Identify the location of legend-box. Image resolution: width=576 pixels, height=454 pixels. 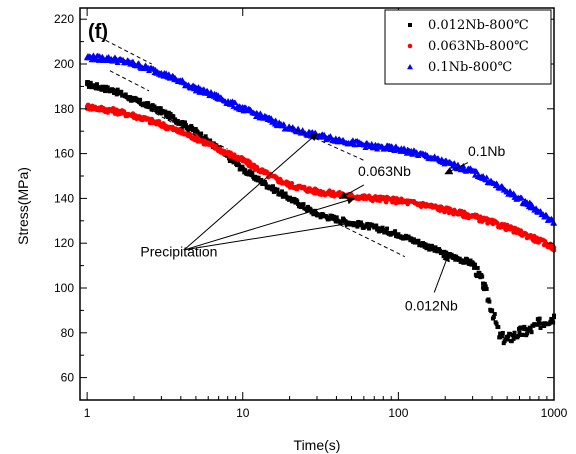
(468, 47).